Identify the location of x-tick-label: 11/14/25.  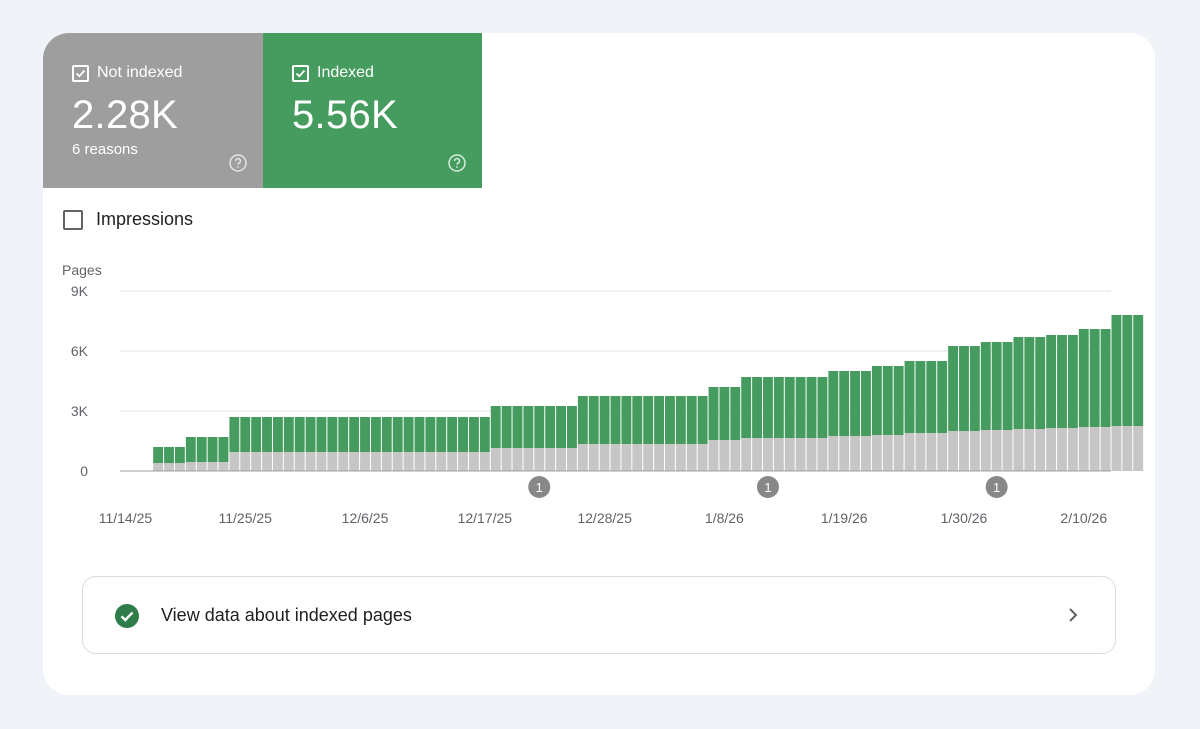
(126, 518).